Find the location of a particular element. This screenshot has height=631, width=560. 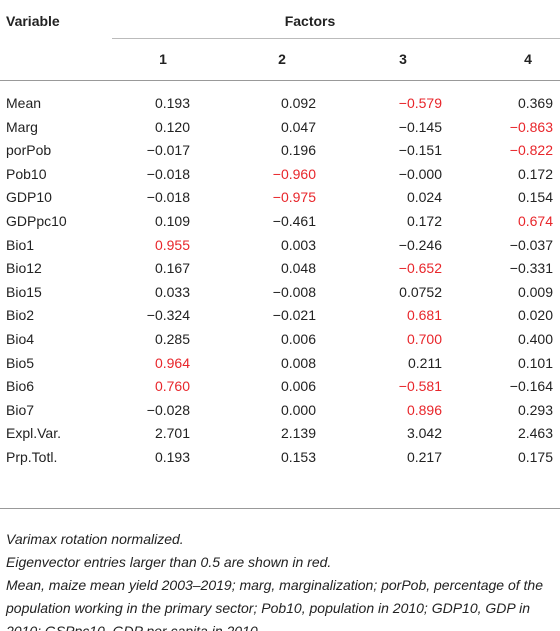

cell-value: 0.217 is located at coordinates (424, 457).